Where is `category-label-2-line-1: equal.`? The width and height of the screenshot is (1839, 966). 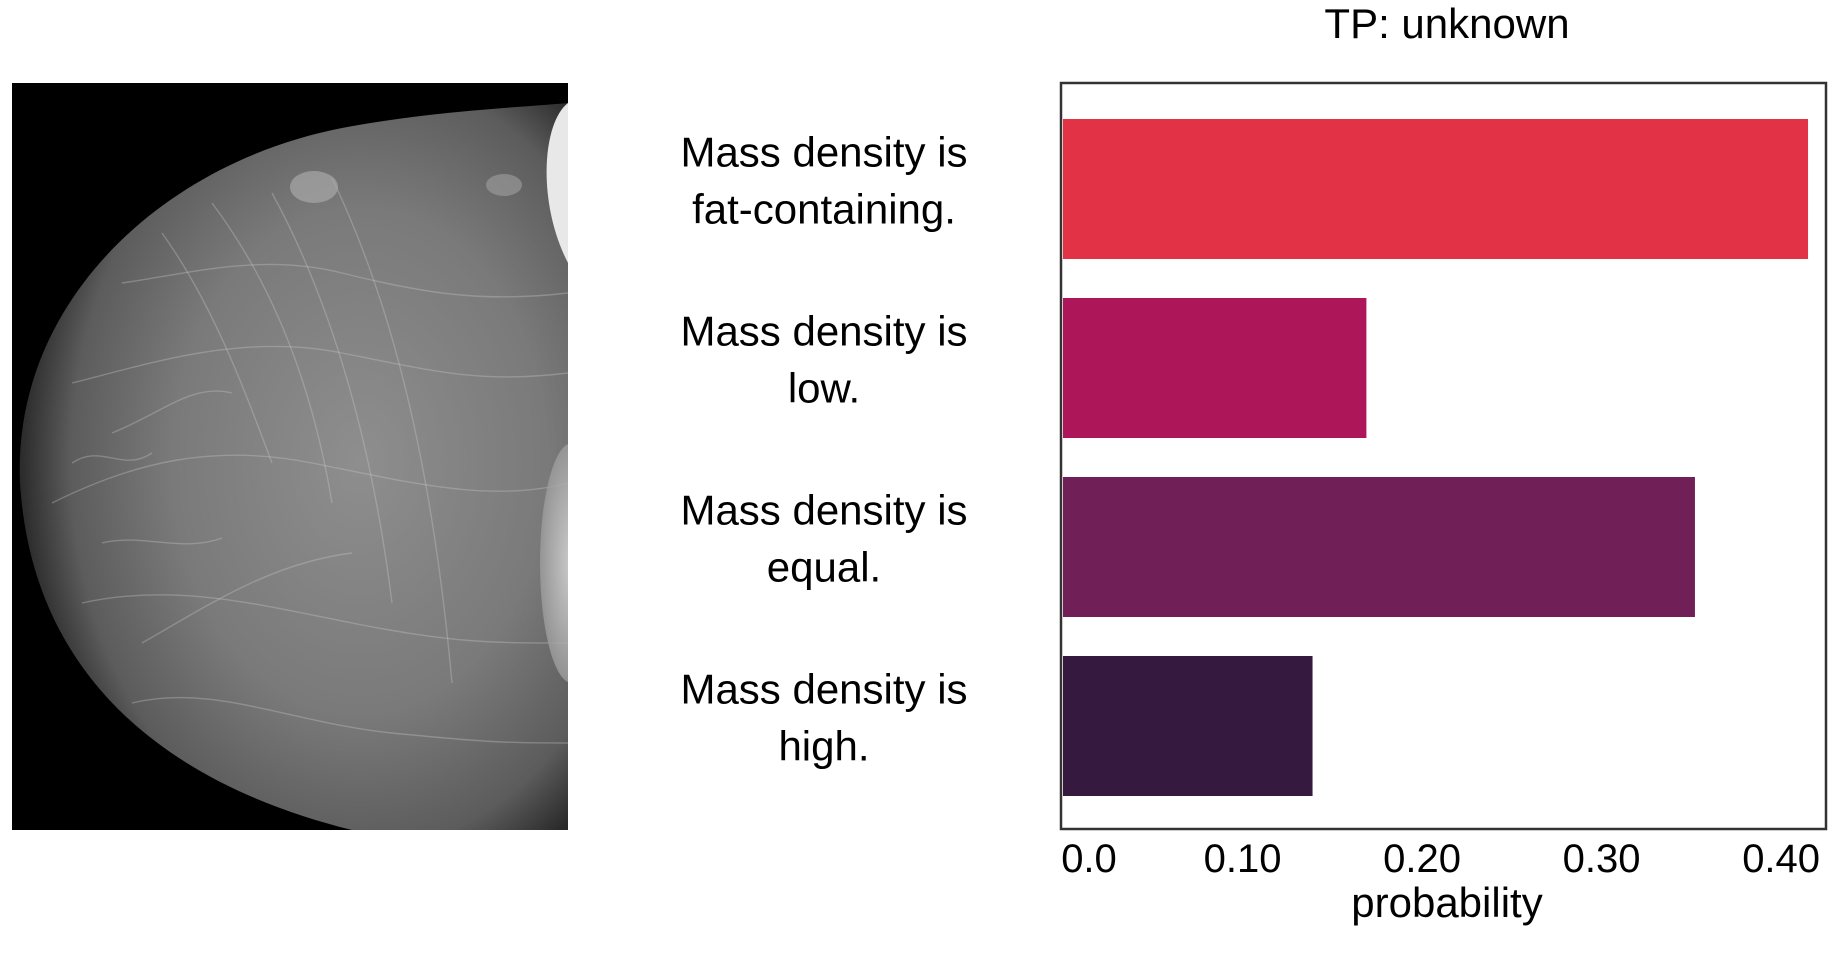
category-label-2-line-1: equal. is located at coordinates (824, 567).